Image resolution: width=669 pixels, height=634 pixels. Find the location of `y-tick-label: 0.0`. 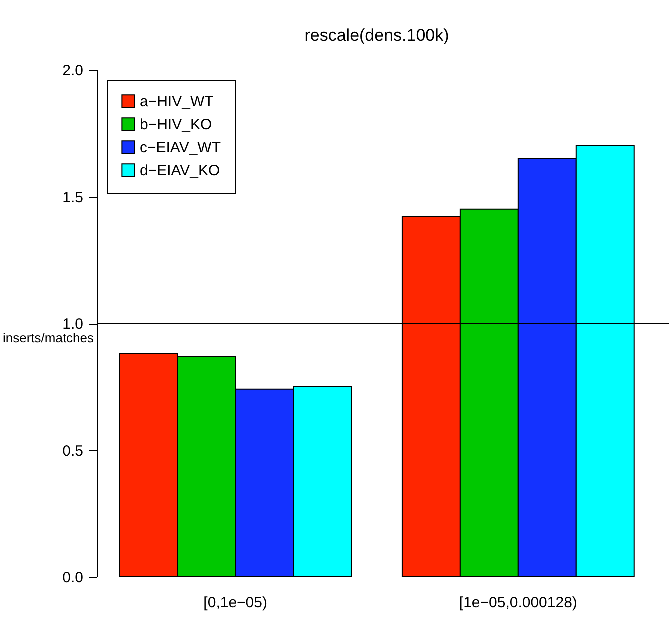

y-tick-label: 0.0 is located at coordinates (73, 578).